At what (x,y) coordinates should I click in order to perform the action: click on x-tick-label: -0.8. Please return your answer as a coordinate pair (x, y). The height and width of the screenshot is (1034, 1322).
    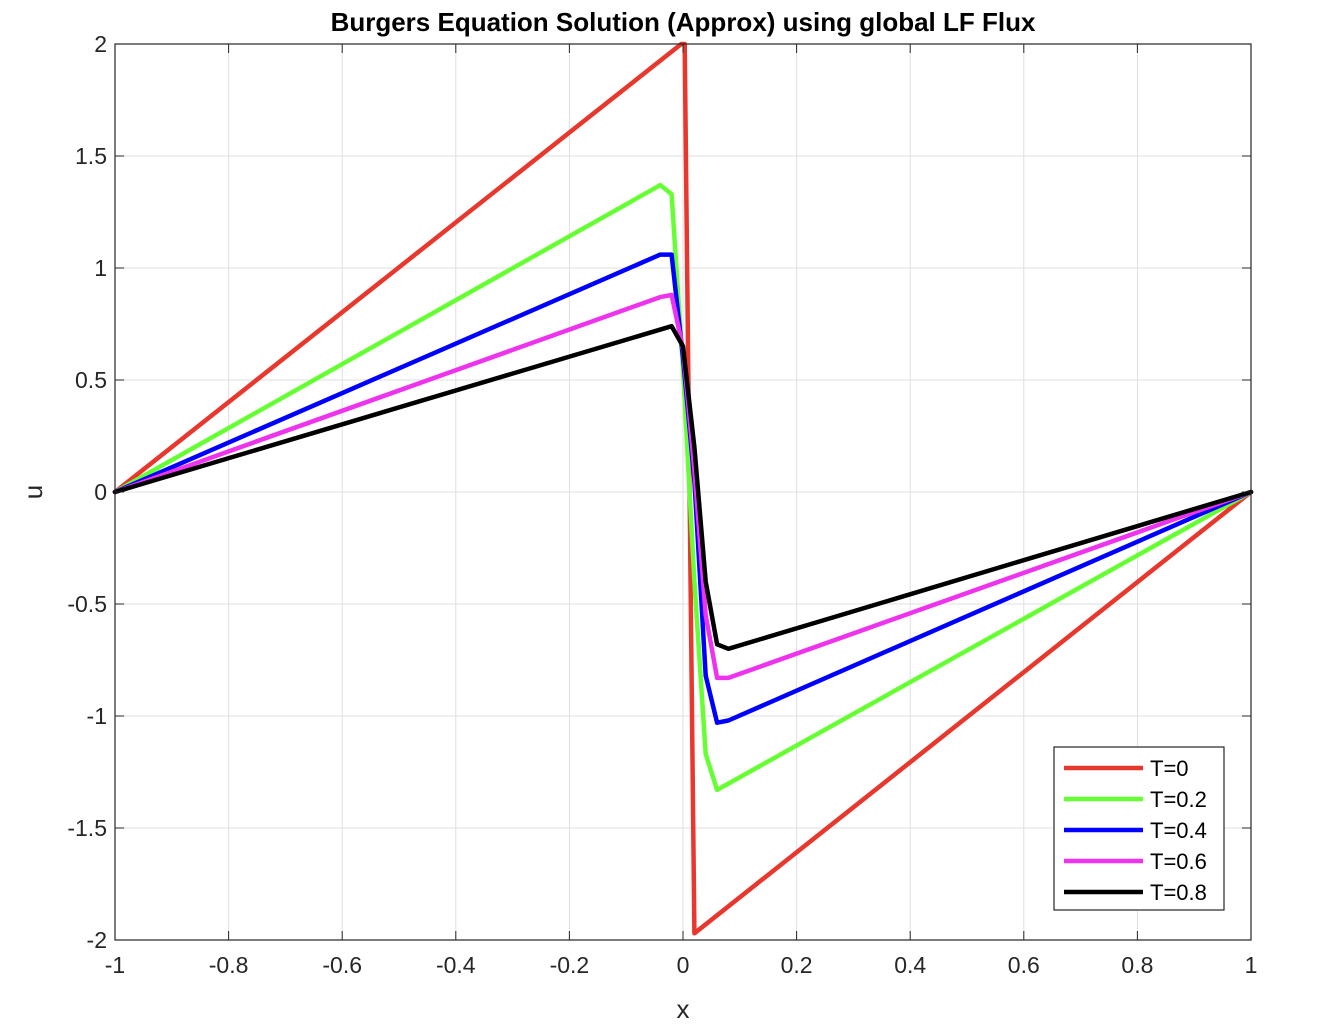
    Looking at the image, I should click on (229, 965).